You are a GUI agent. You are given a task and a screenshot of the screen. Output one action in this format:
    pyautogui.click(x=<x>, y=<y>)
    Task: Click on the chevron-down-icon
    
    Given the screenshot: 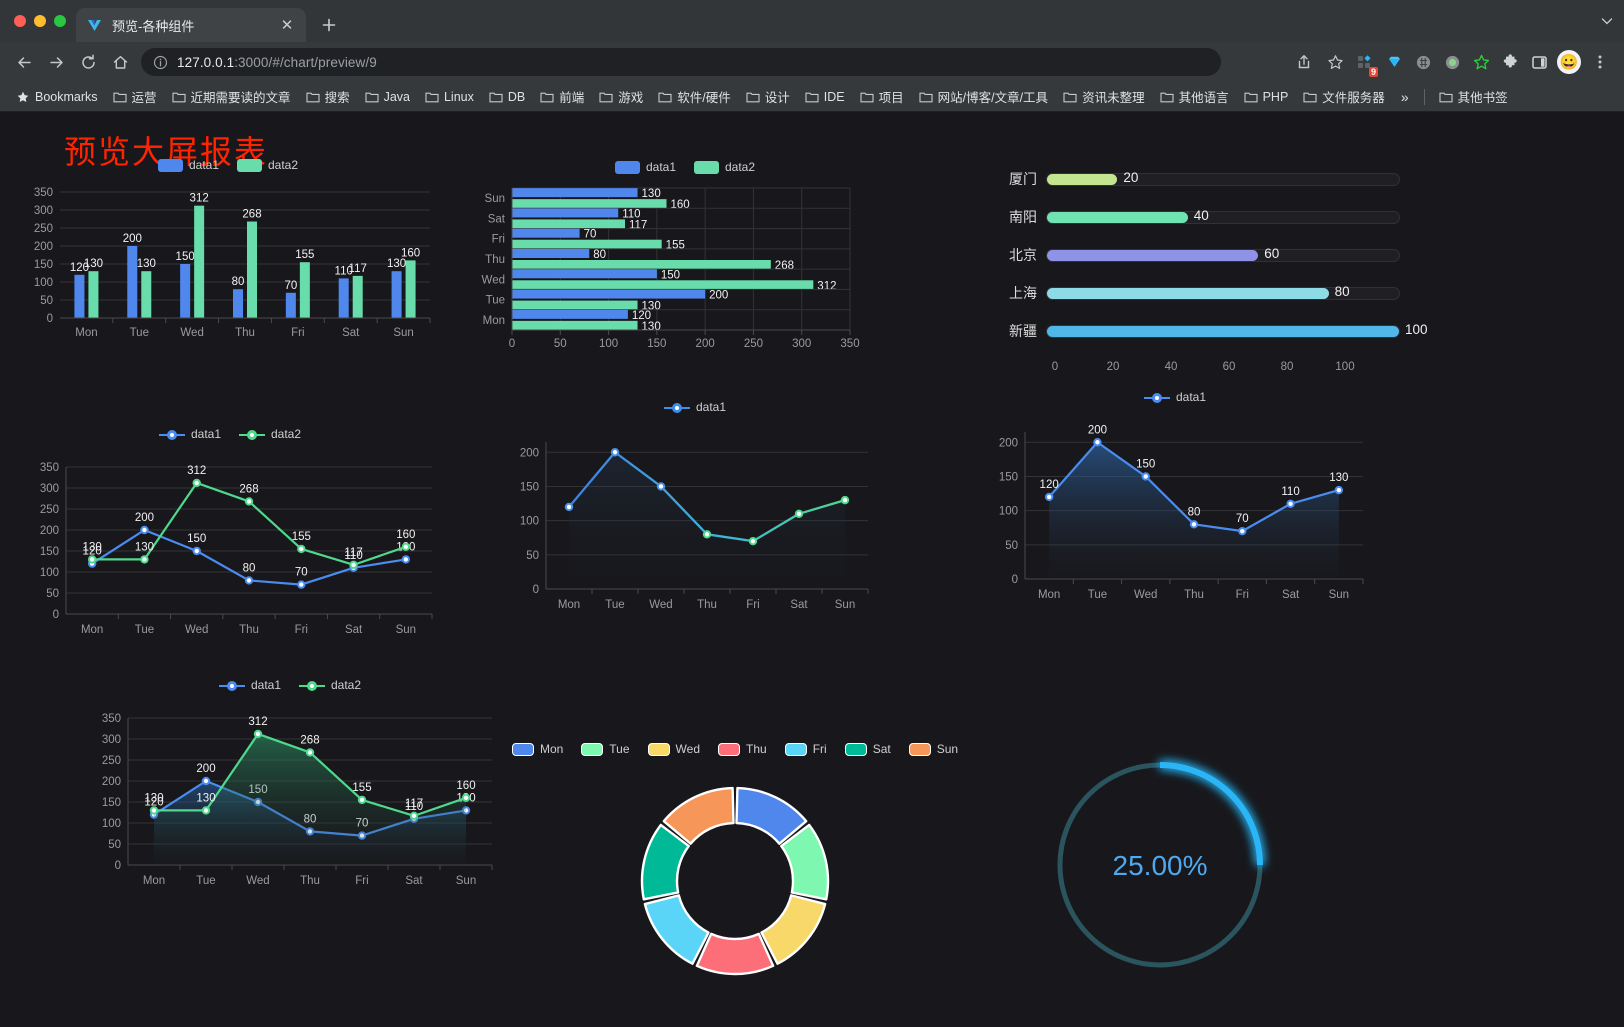 What is the action you would take?
    pyautogui.click(x=1607, y=21)
    